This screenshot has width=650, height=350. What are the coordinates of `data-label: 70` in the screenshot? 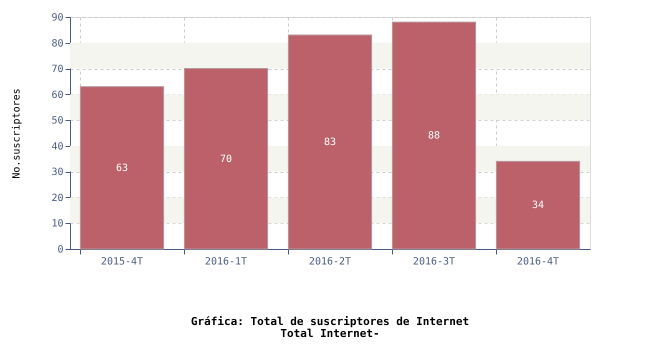 It's located at (226, 159).